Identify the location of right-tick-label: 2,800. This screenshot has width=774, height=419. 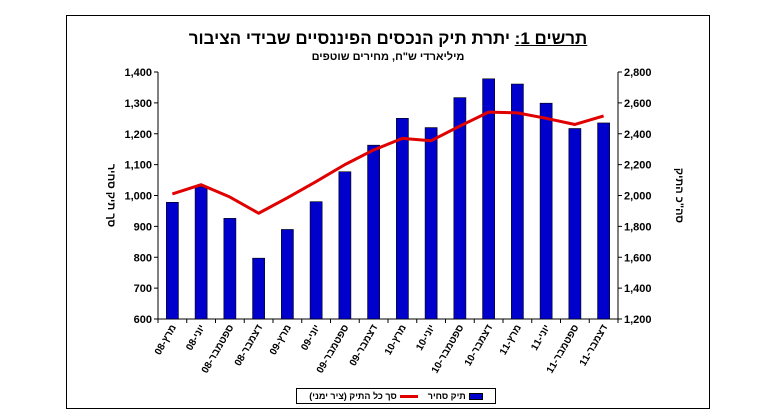
(638, 73).